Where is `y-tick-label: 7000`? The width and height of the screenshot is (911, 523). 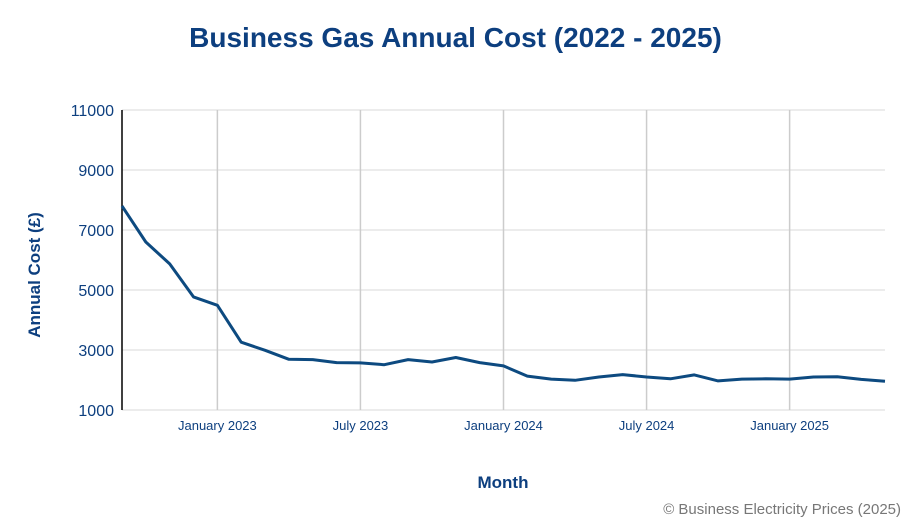 y-tick-label: 7000 is located at coordinates (96, 231).